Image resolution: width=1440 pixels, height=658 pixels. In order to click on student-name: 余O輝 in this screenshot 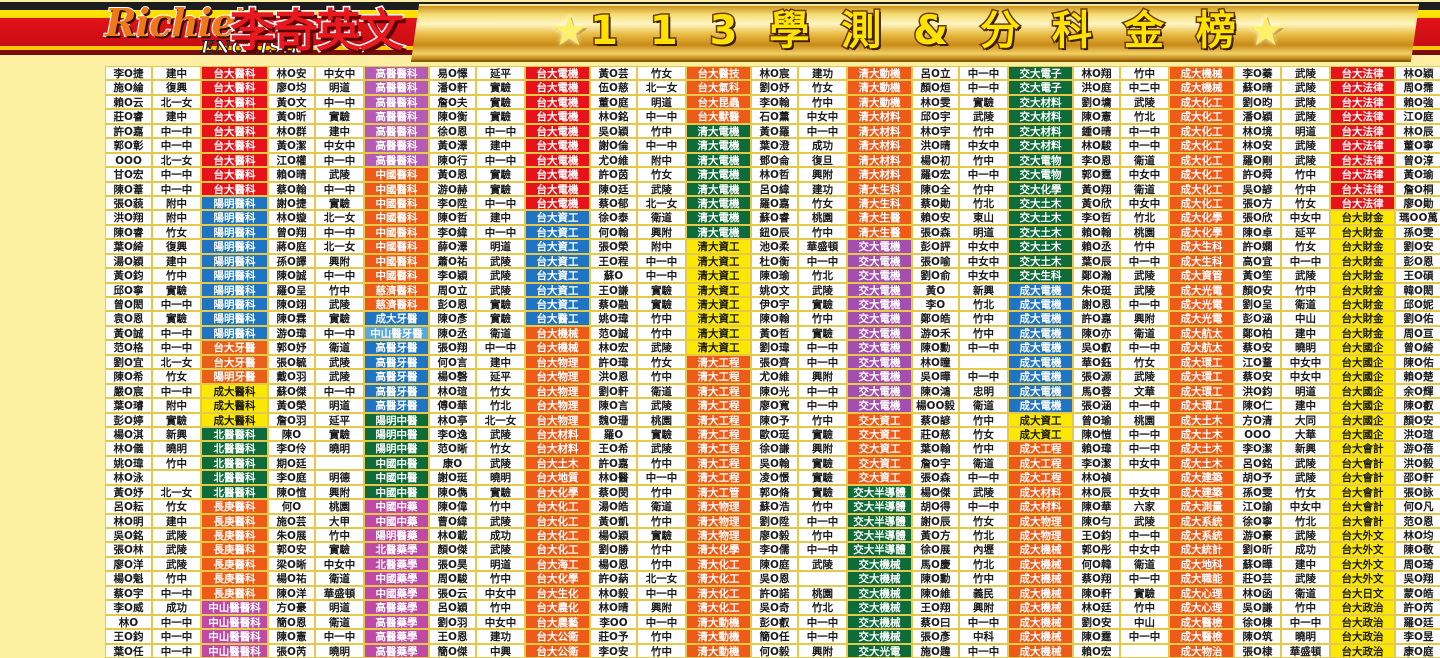, I will do `click(1417, 391)`.